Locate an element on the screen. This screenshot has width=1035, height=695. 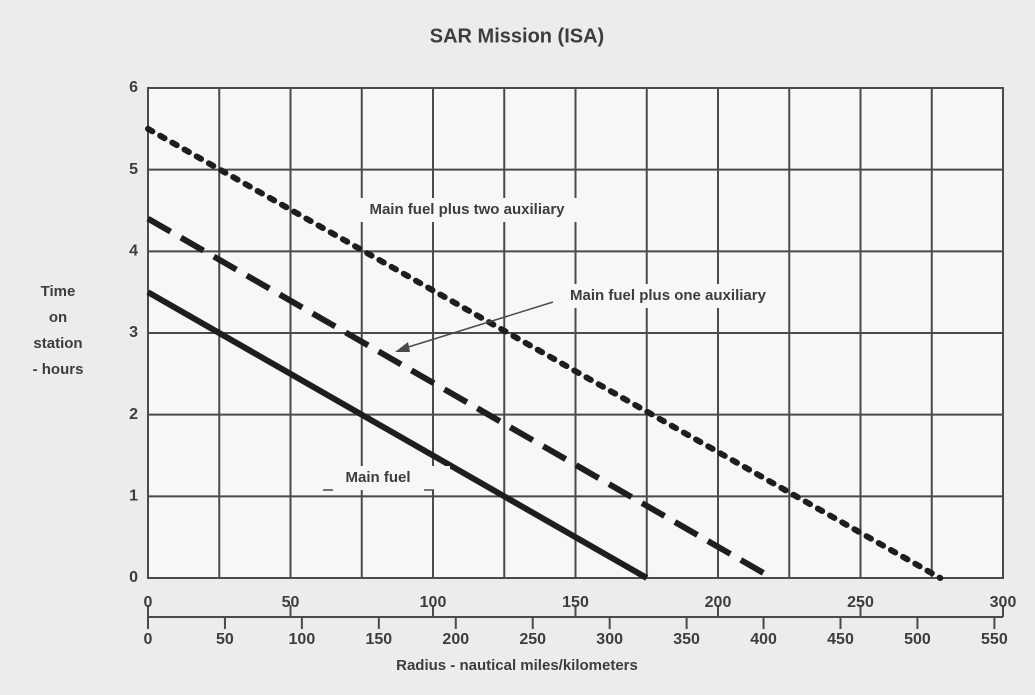
x-tick-label: 200 is located at coordinates (718, 602).